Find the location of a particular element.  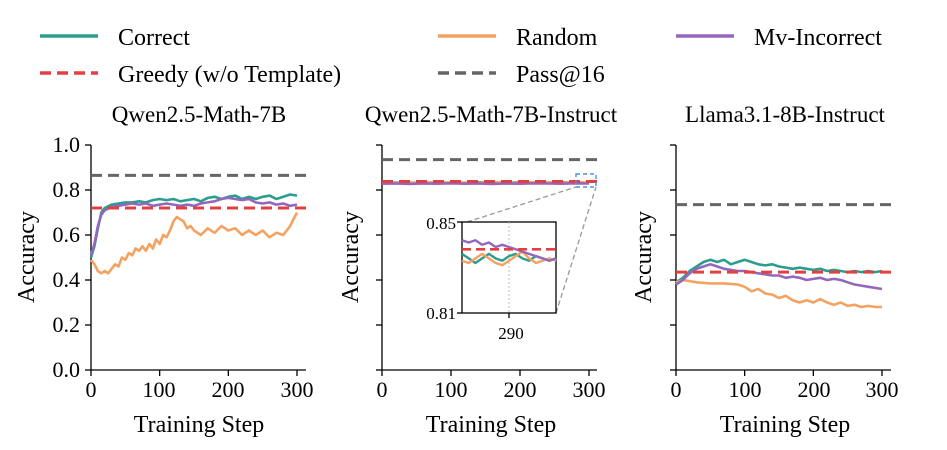

panel-qwen25-math-7b-instruct is located at coordinates (486, 260).